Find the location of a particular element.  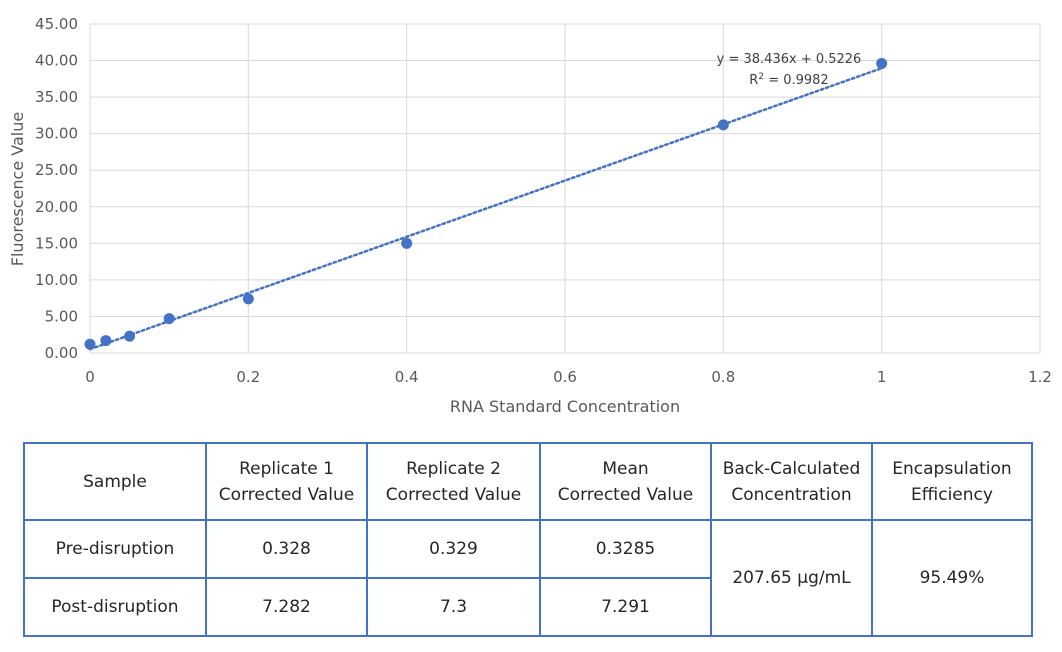

x-tick-label: 1.2 is located at coordinates (1040, 377).